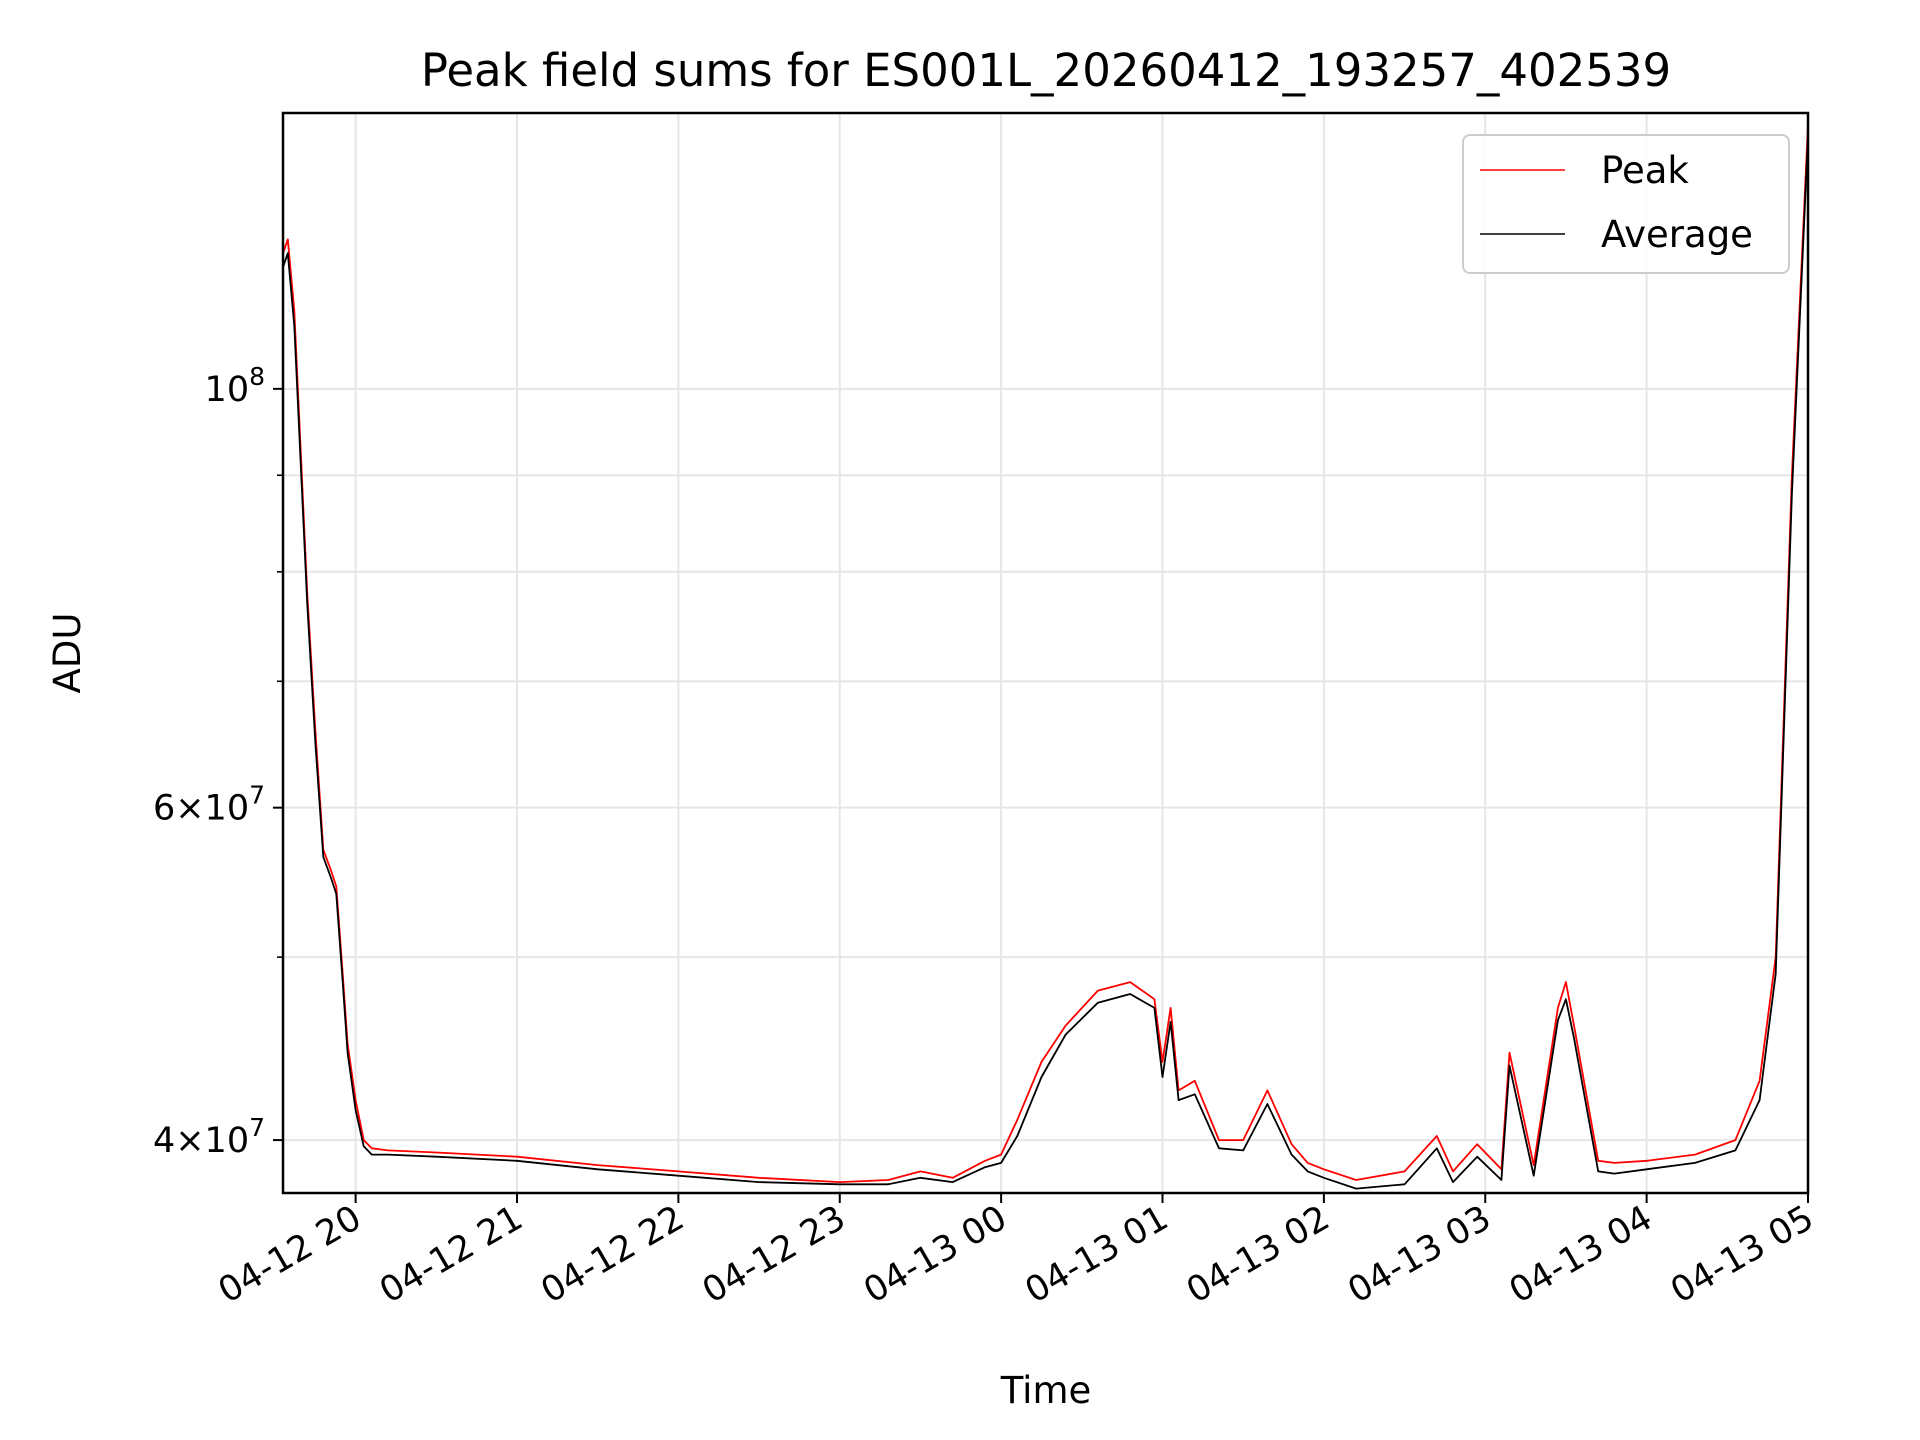 This screenshot has width=1920, height=1440. What do you see at coordinates (1677, 234) in the screenshot?
I see `legend-label-average: Average` at bounding box center [1677, 234].